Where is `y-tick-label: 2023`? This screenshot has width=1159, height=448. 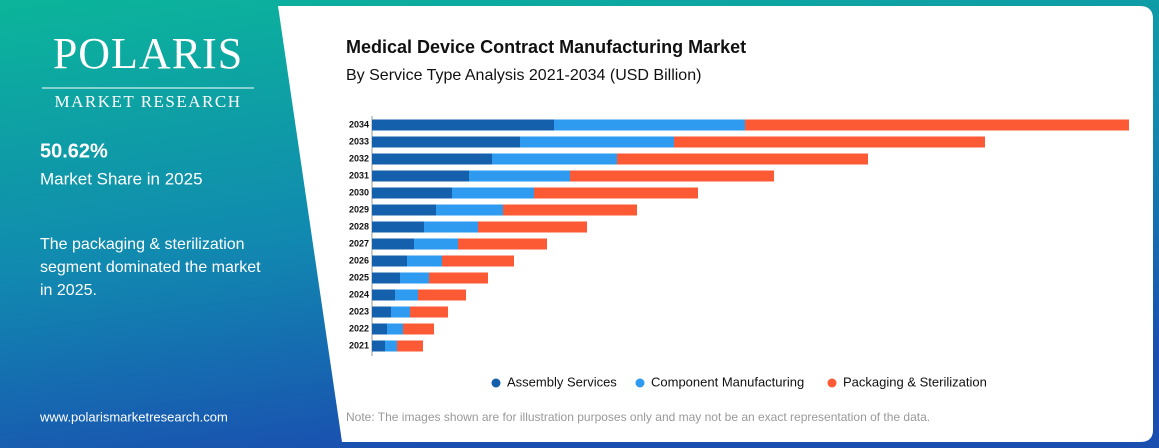 y-tick-label: 2023 is located at coordinates (359, 311).